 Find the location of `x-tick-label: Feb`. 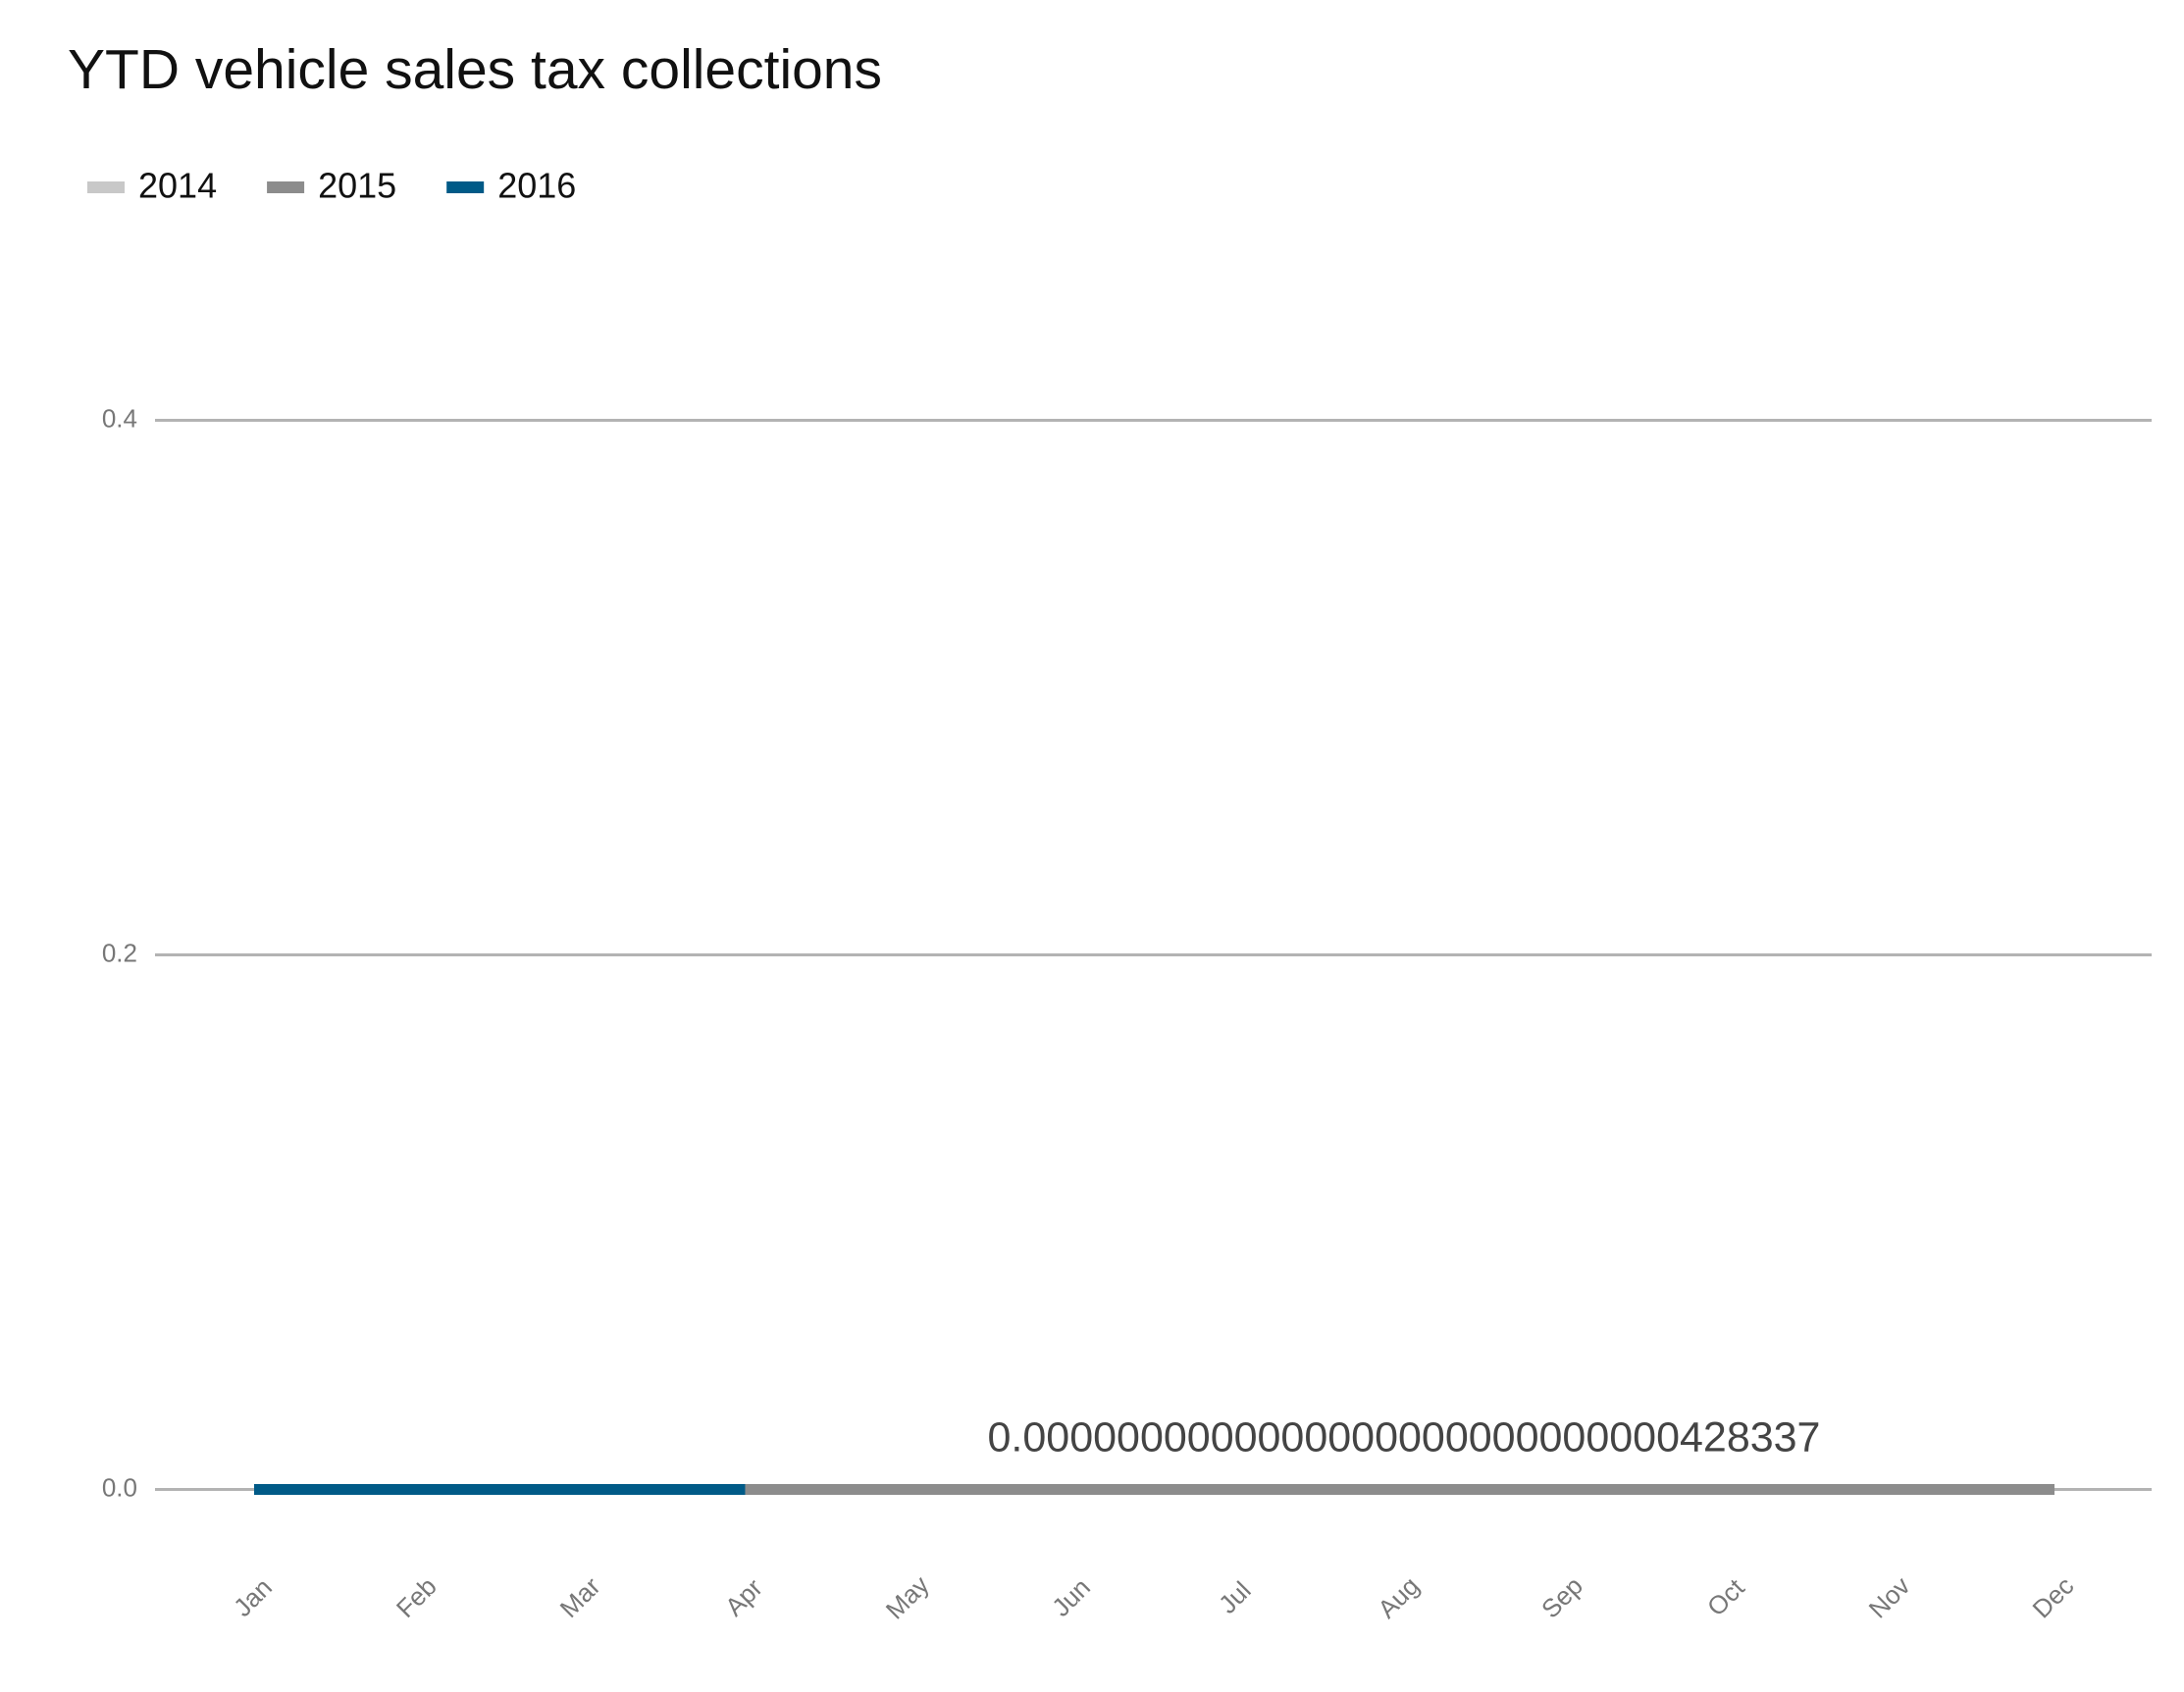

x-tick-label: Feb is located at coordinates (416, 1597).